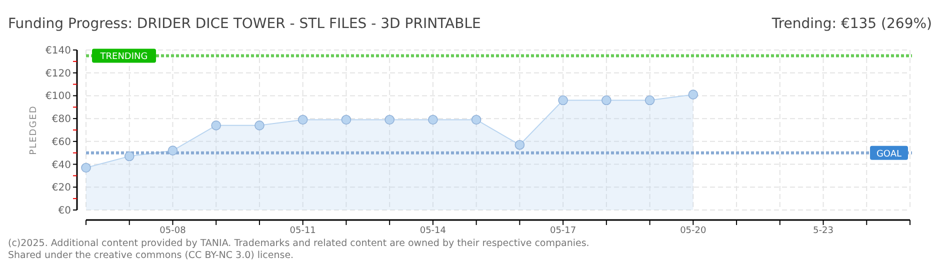 The height and width of the screenshot is (270, 940). What do you see at coordinates (61, 188) in the screenshot?
I see `y-tick-label: €20` at bounding box center [61, 188].